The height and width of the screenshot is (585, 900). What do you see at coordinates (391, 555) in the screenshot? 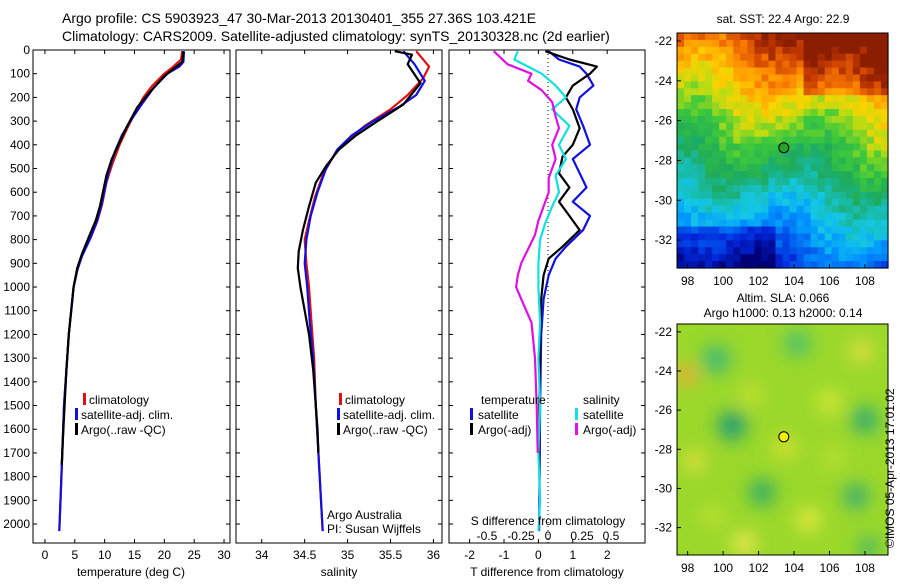
I see `sal-x-tick-label-3: 35.5` at bounding box center [391, 555].